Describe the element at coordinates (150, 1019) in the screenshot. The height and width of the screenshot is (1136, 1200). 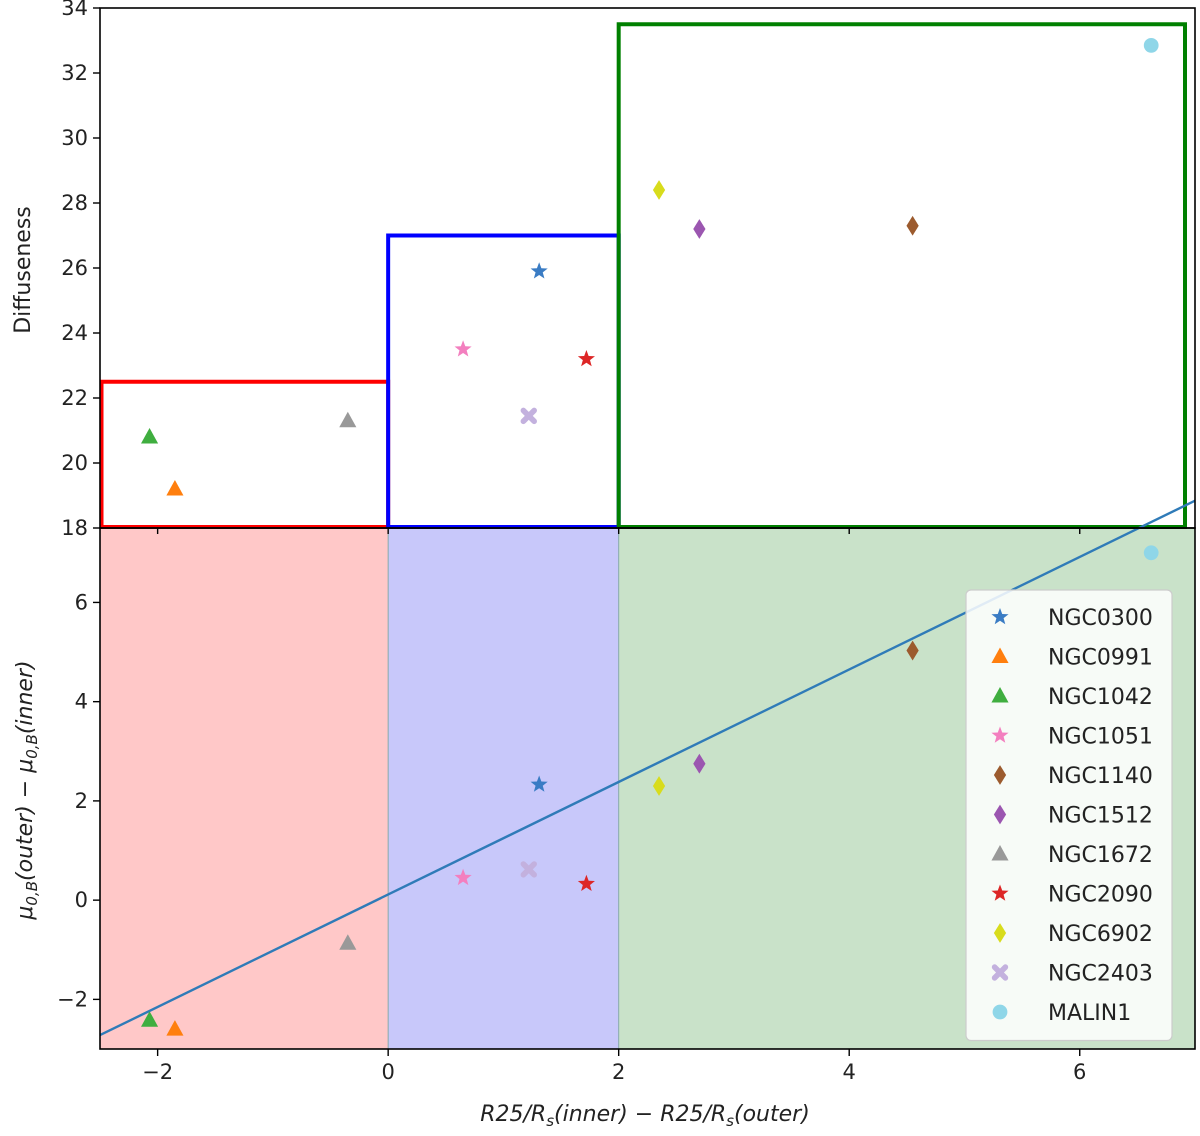
I see `bottom-point-ngc1042` at that location.